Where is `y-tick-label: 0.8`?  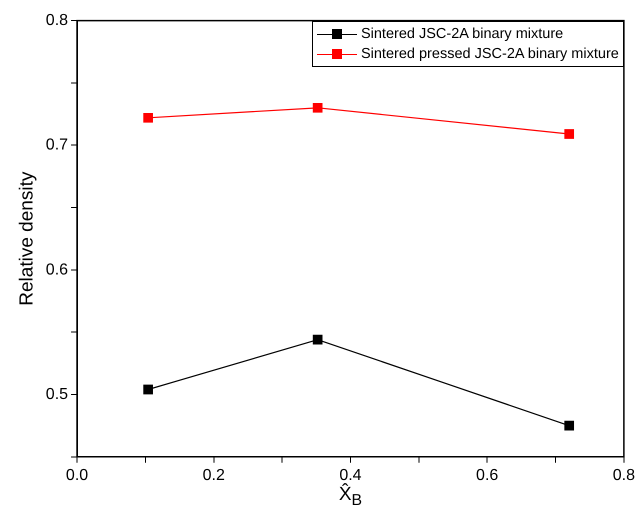 y-tick-label: 0.8 is located at coordinates (57, 21).